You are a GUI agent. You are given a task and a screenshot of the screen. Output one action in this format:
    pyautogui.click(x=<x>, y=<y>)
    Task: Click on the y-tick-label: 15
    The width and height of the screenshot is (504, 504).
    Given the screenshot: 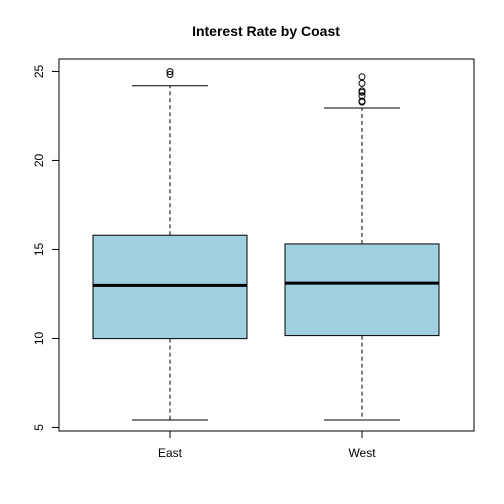 What is the action you would take?
    pyautogui.click(x=39, y=249)
    